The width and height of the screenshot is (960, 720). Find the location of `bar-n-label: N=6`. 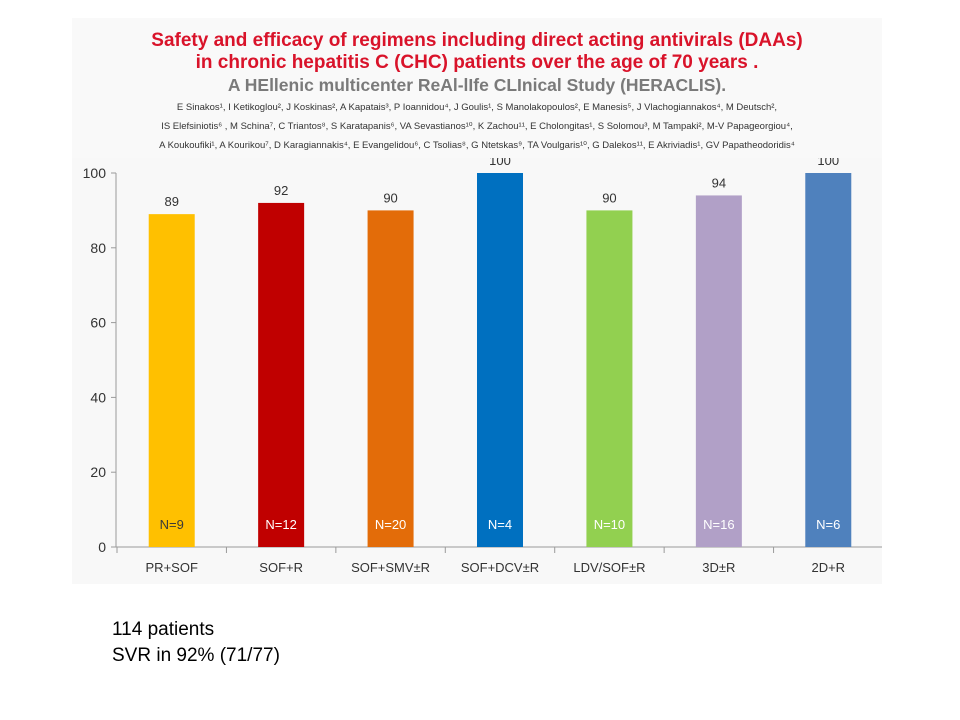

bar-n-label: N=6 is located at coordinates (828, 524).